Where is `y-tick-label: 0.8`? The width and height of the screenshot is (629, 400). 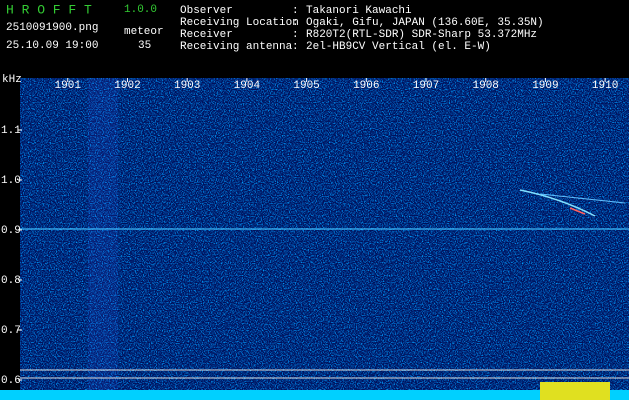 y-tick-label: 0.8 is located at coordinates (11, 281).